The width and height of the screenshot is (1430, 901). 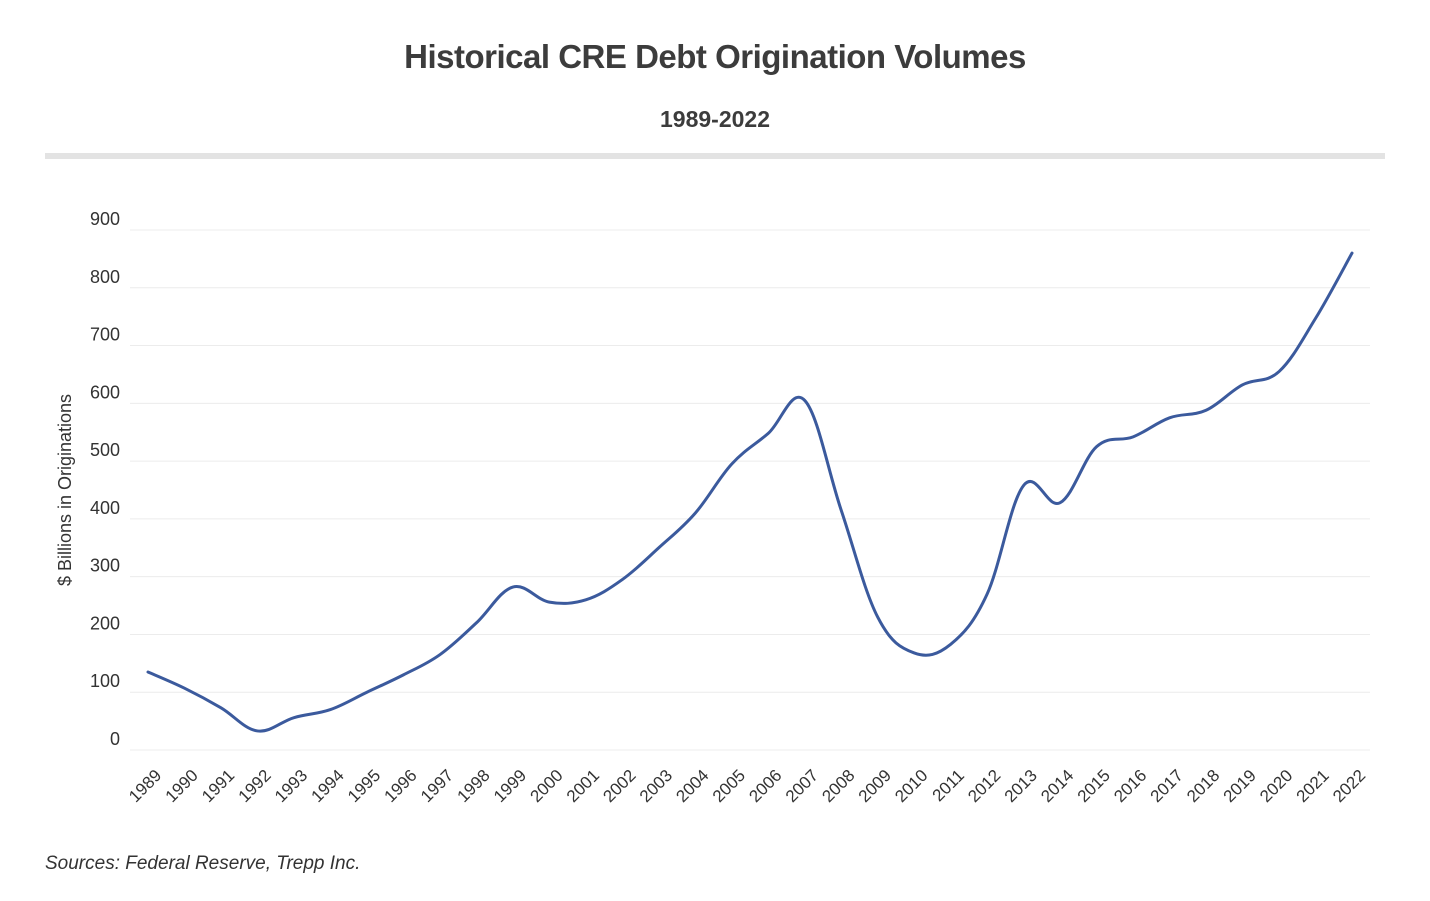 What do you see at coordinates (510, 786) in the screenshot?
I see `x-tick-label: 1999` at bounding box center [510, 786].